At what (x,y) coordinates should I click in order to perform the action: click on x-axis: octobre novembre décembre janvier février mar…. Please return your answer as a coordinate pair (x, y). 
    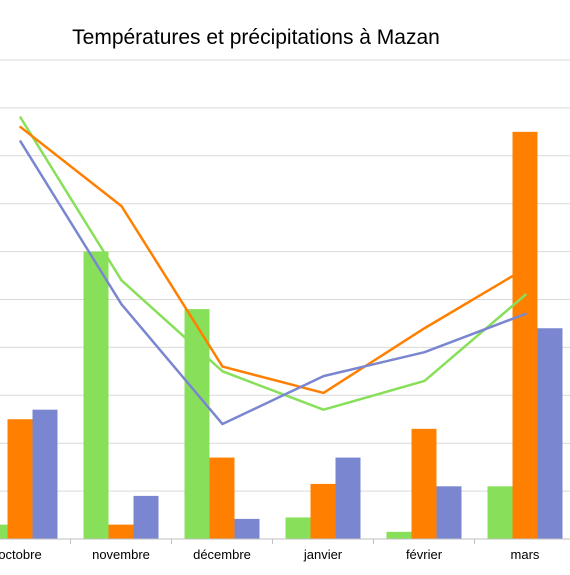
    Looking at the image, I should click on (285, 550).